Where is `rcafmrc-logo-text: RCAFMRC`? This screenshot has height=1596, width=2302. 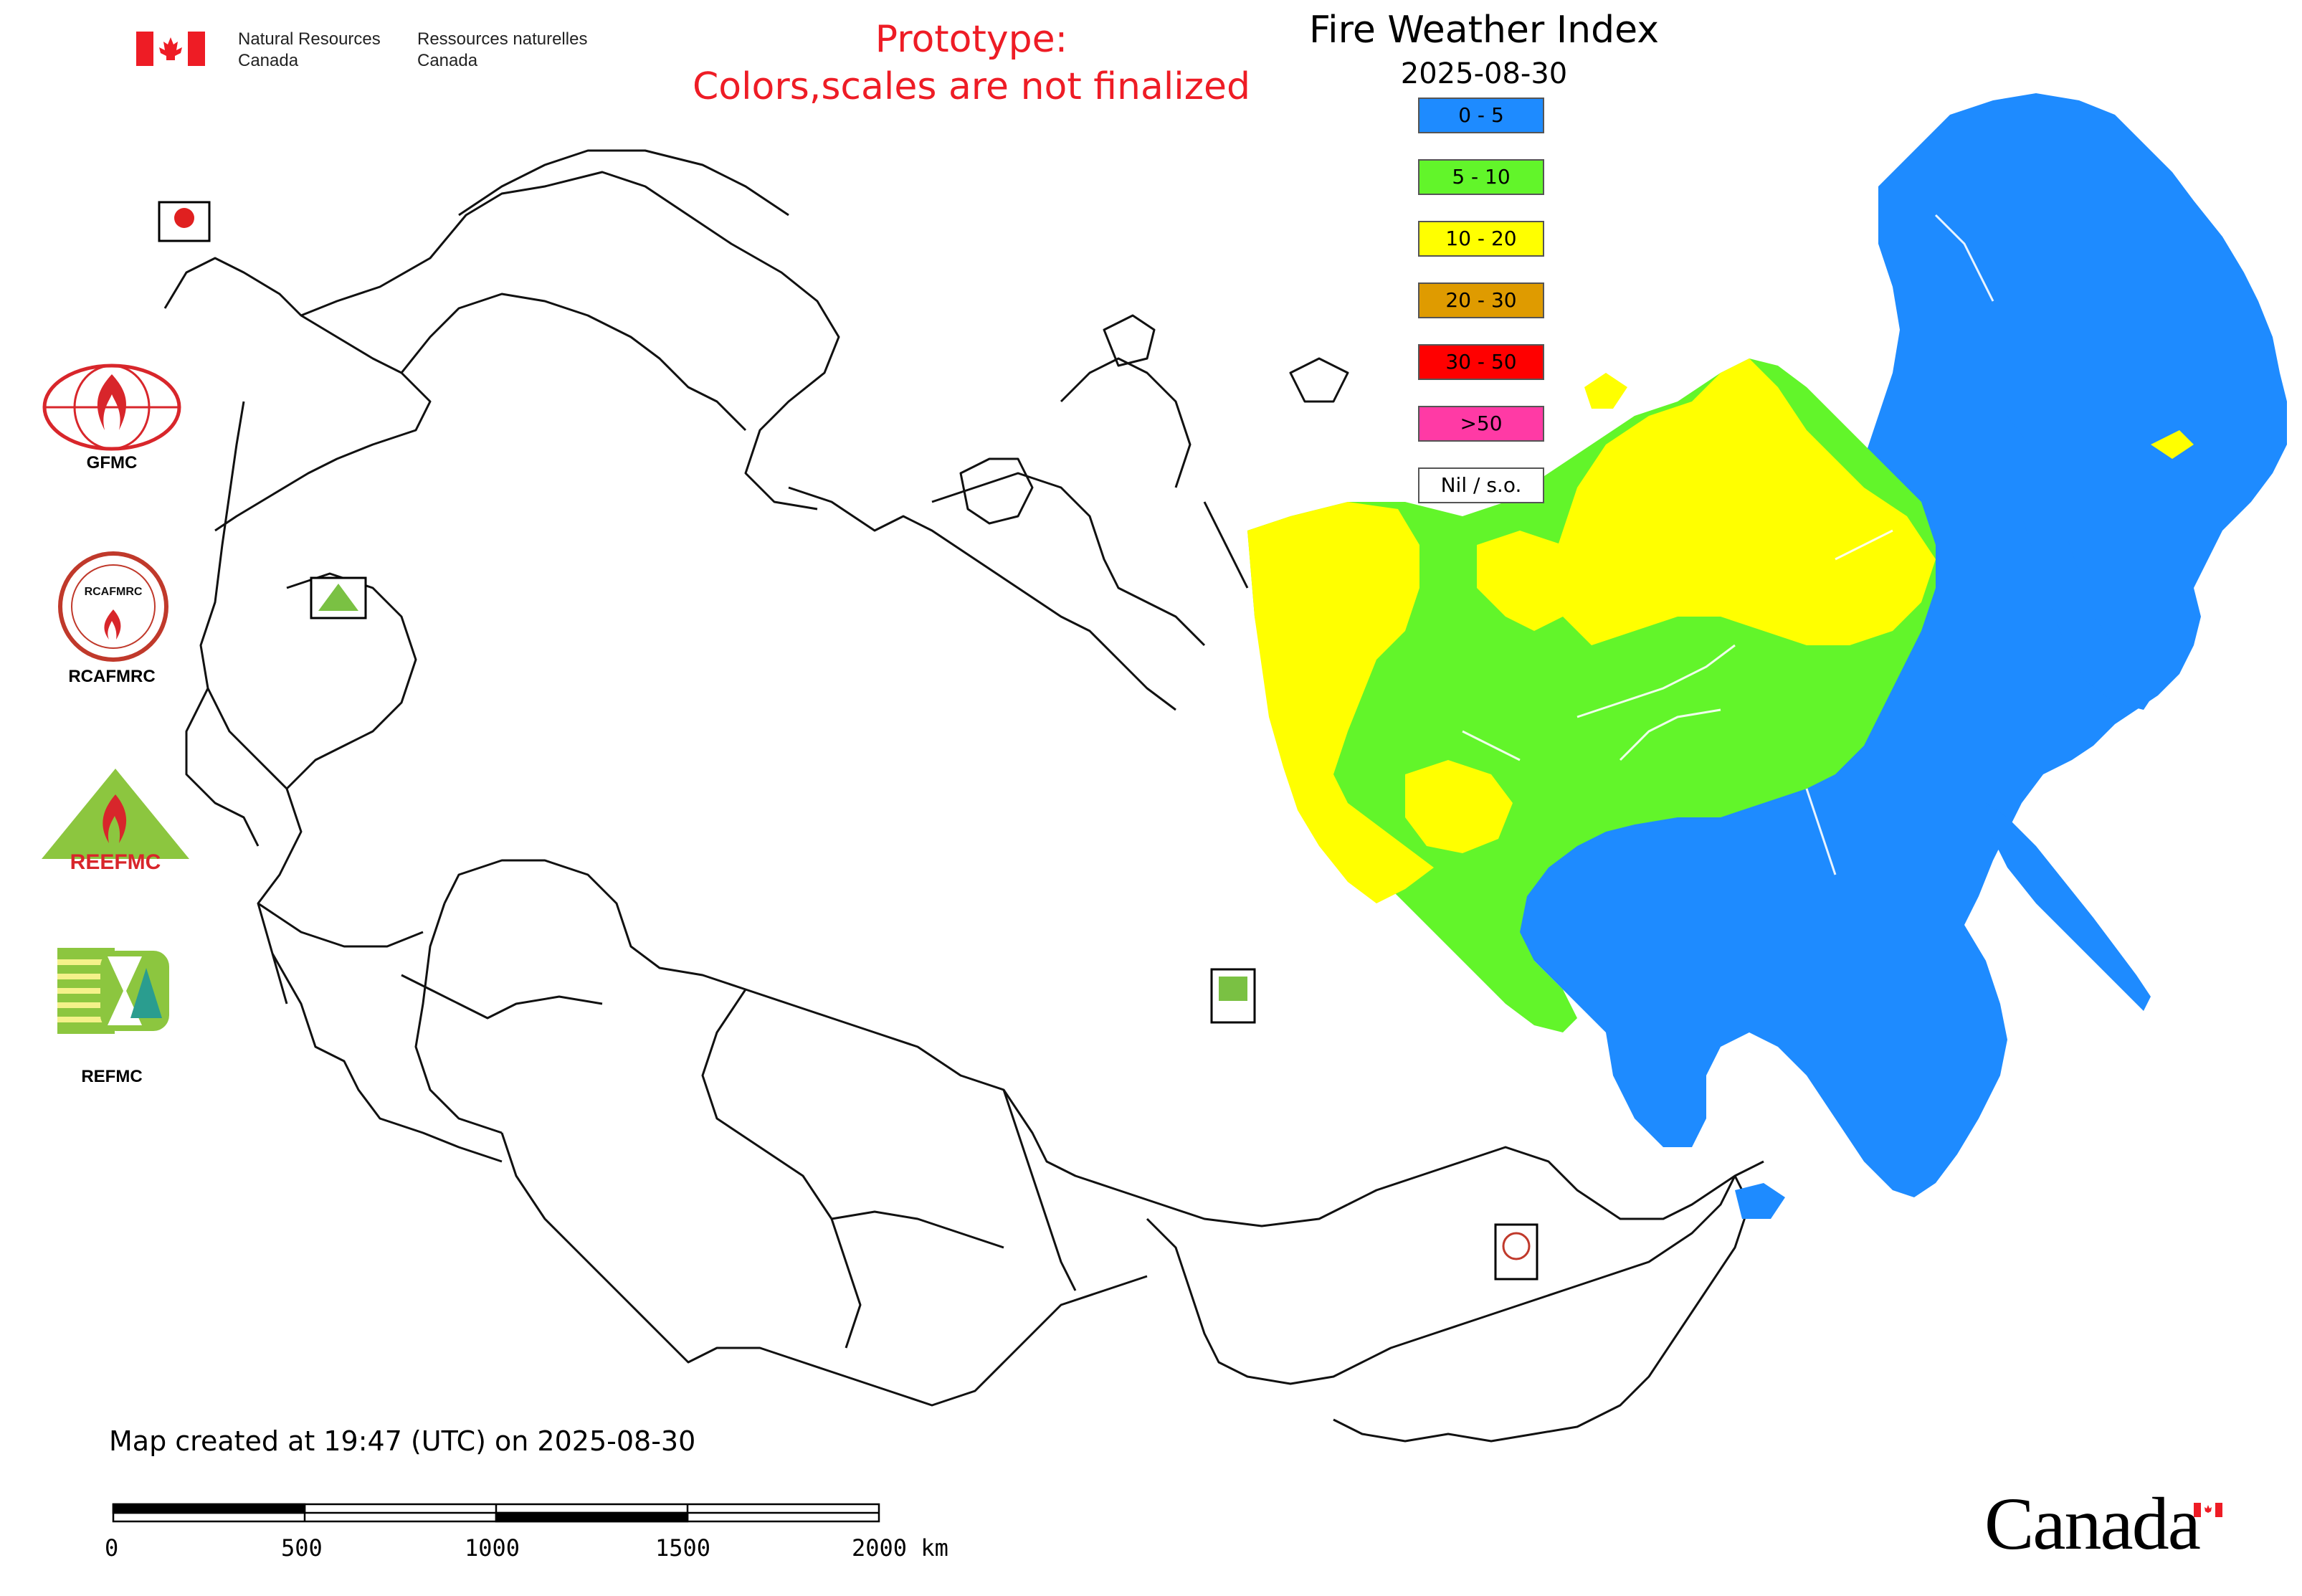 rcafmrc-logo-text: RCAFMRC is located at coordinates (114, 592).